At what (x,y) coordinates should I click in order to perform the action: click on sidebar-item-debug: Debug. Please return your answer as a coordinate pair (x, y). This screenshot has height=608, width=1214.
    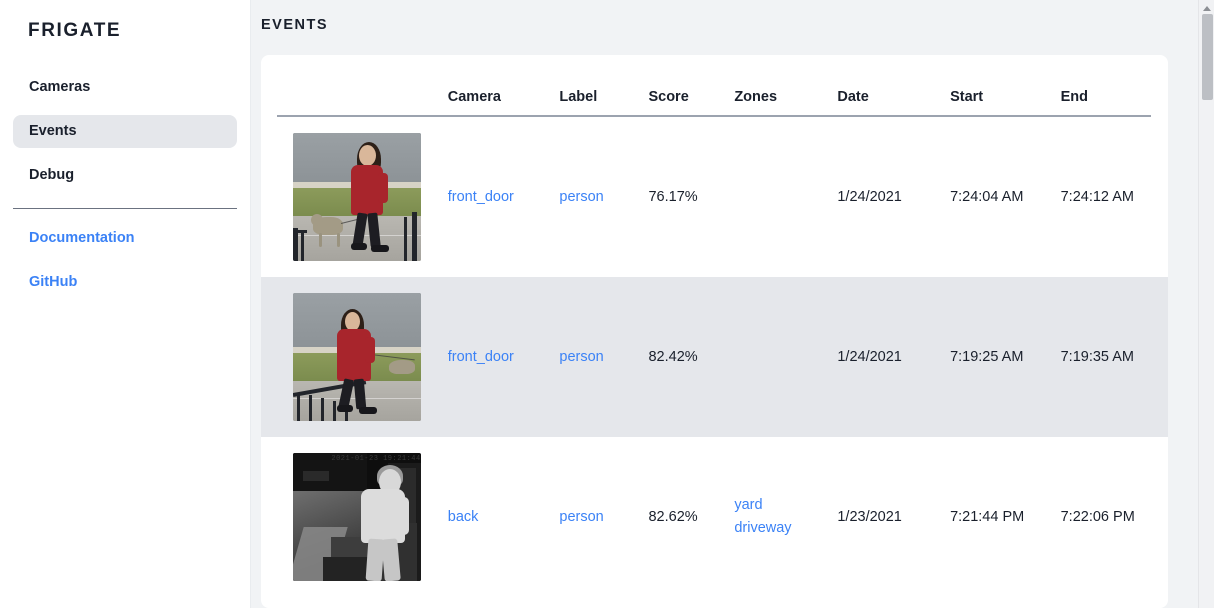
    Looking at the image, I should click on (52, 174).